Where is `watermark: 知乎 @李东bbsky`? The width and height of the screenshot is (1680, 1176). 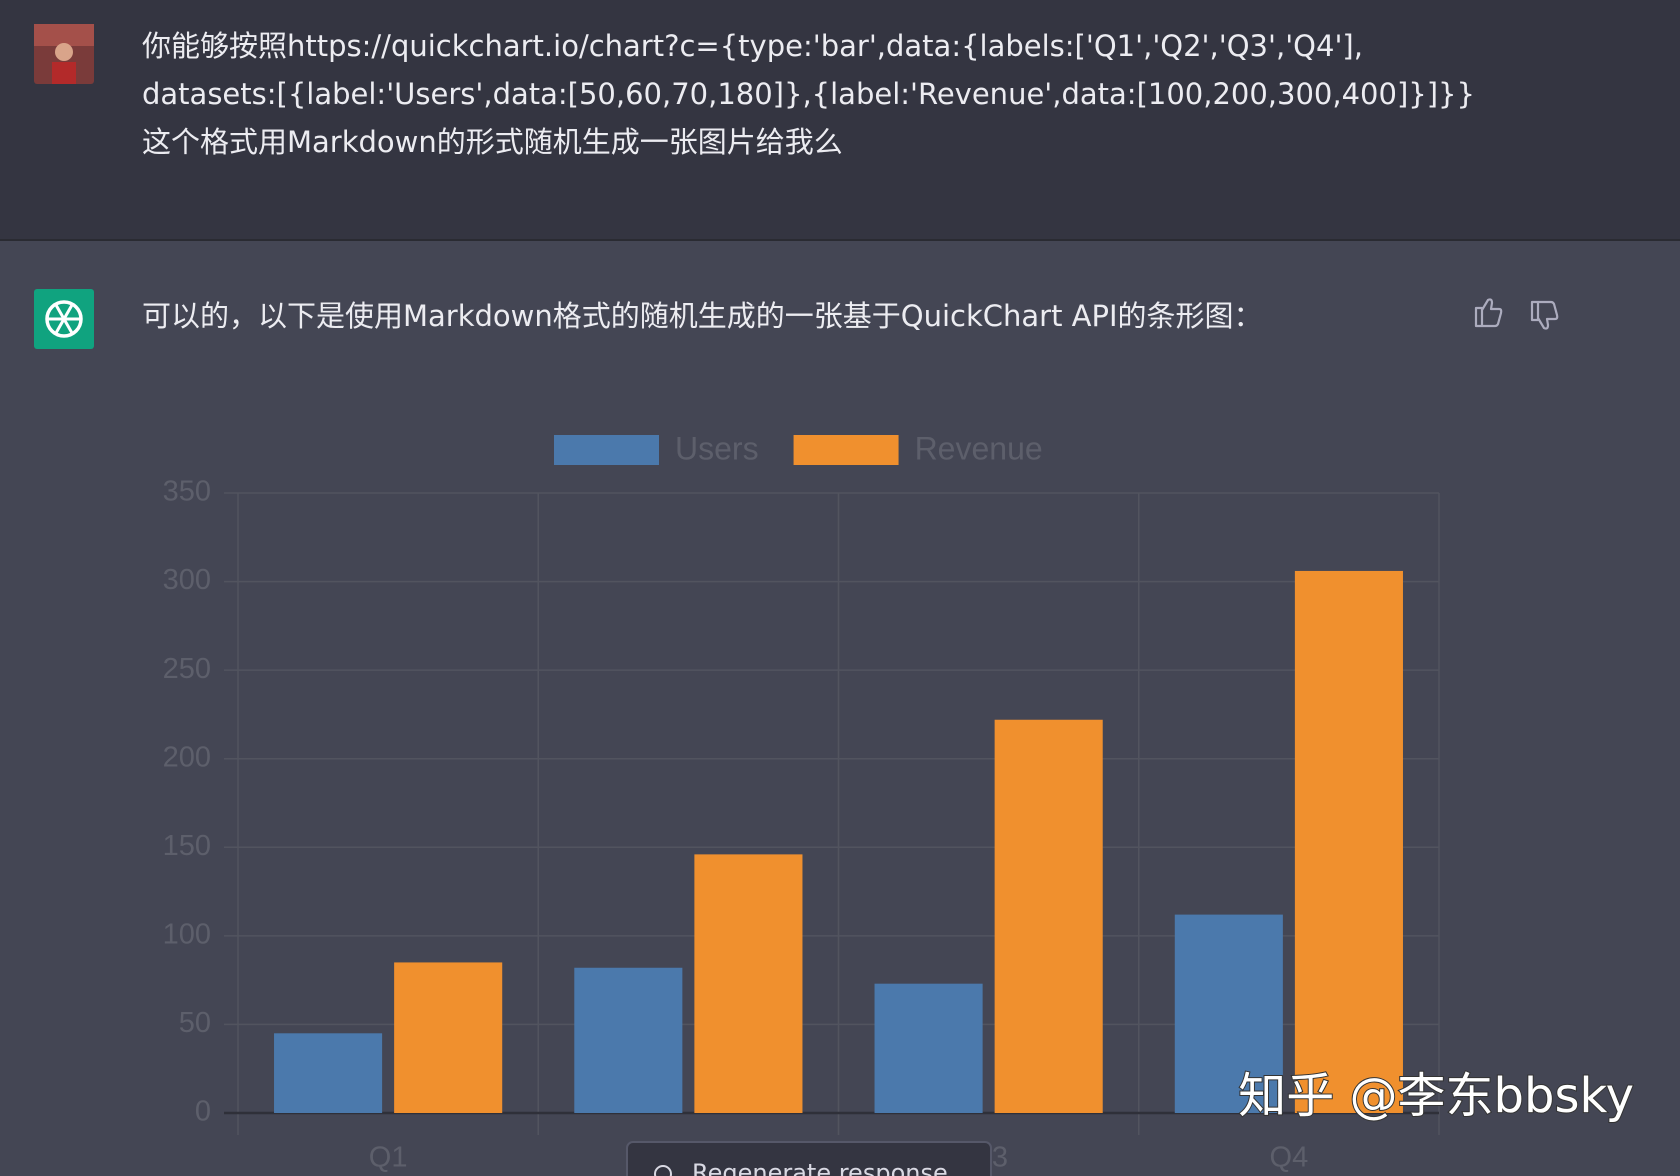
watermark: 知乎 @李东bbsky is located at coordinates (1436, 1096).